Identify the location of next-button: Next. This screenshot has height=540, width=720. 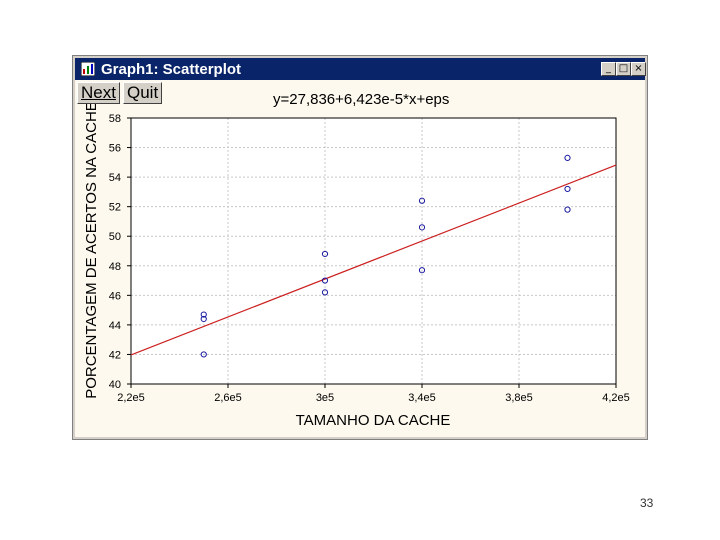
(98, 93).